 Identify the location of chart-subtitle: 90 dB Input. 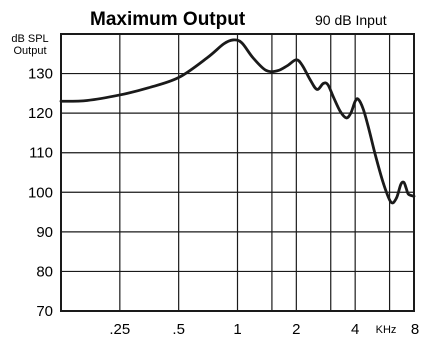
(351, 20).